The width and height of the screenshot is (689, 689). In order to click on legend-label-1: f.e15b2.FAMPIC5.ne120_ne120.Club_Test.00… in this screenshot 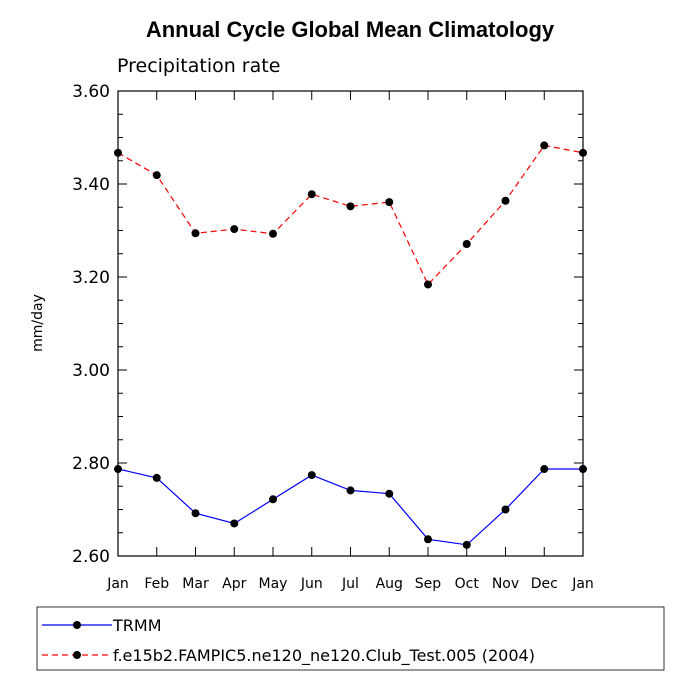, I will do `click(324, 656)`.